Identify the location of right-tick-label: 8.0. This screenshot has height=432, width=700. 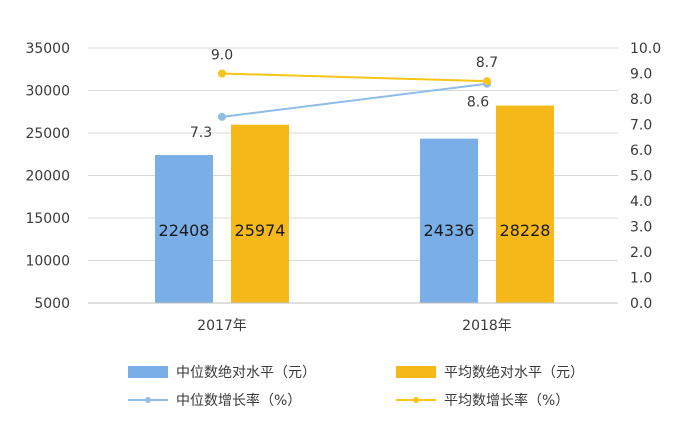
(641, 100).